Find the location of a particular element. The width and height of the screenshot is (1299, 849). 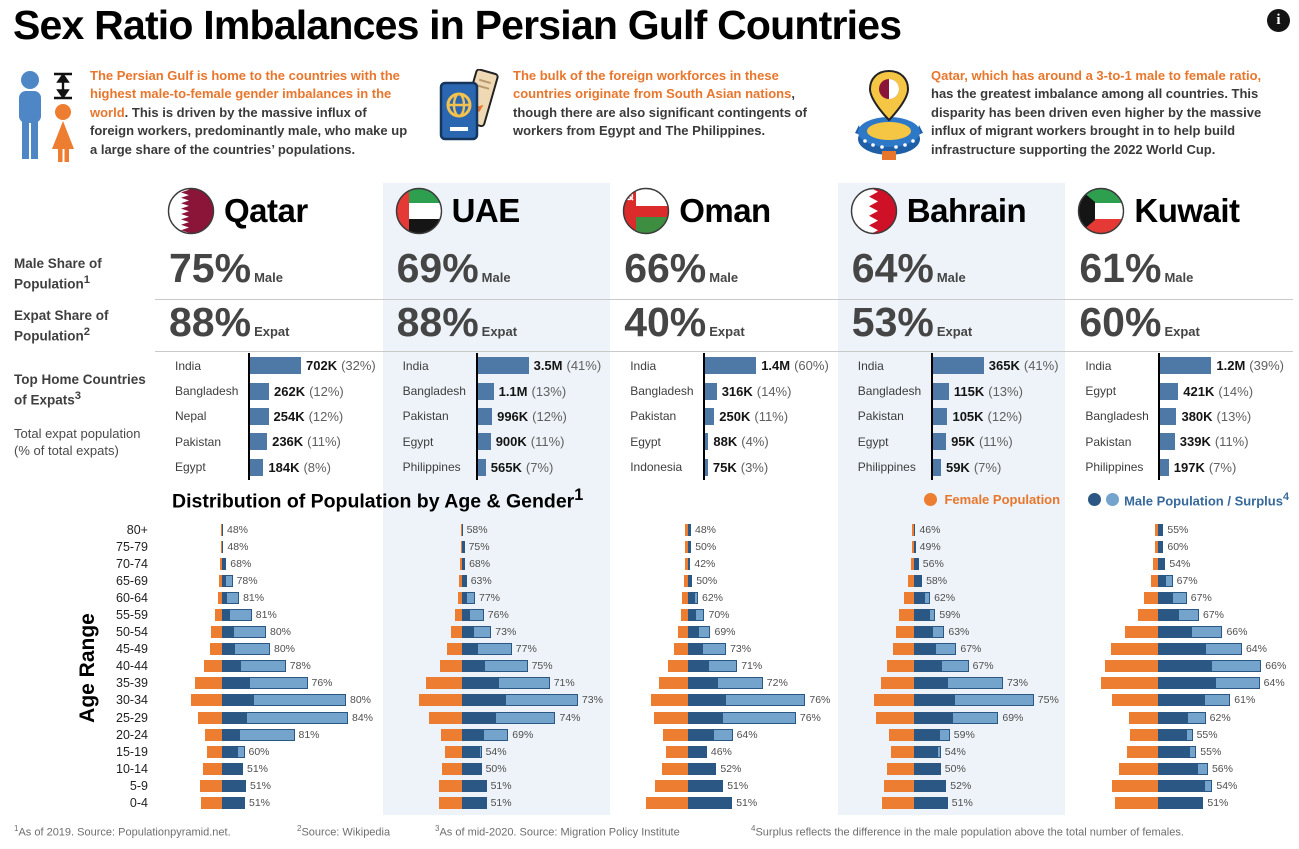

age-label: 75-79 is located at coordinates (132, 546).